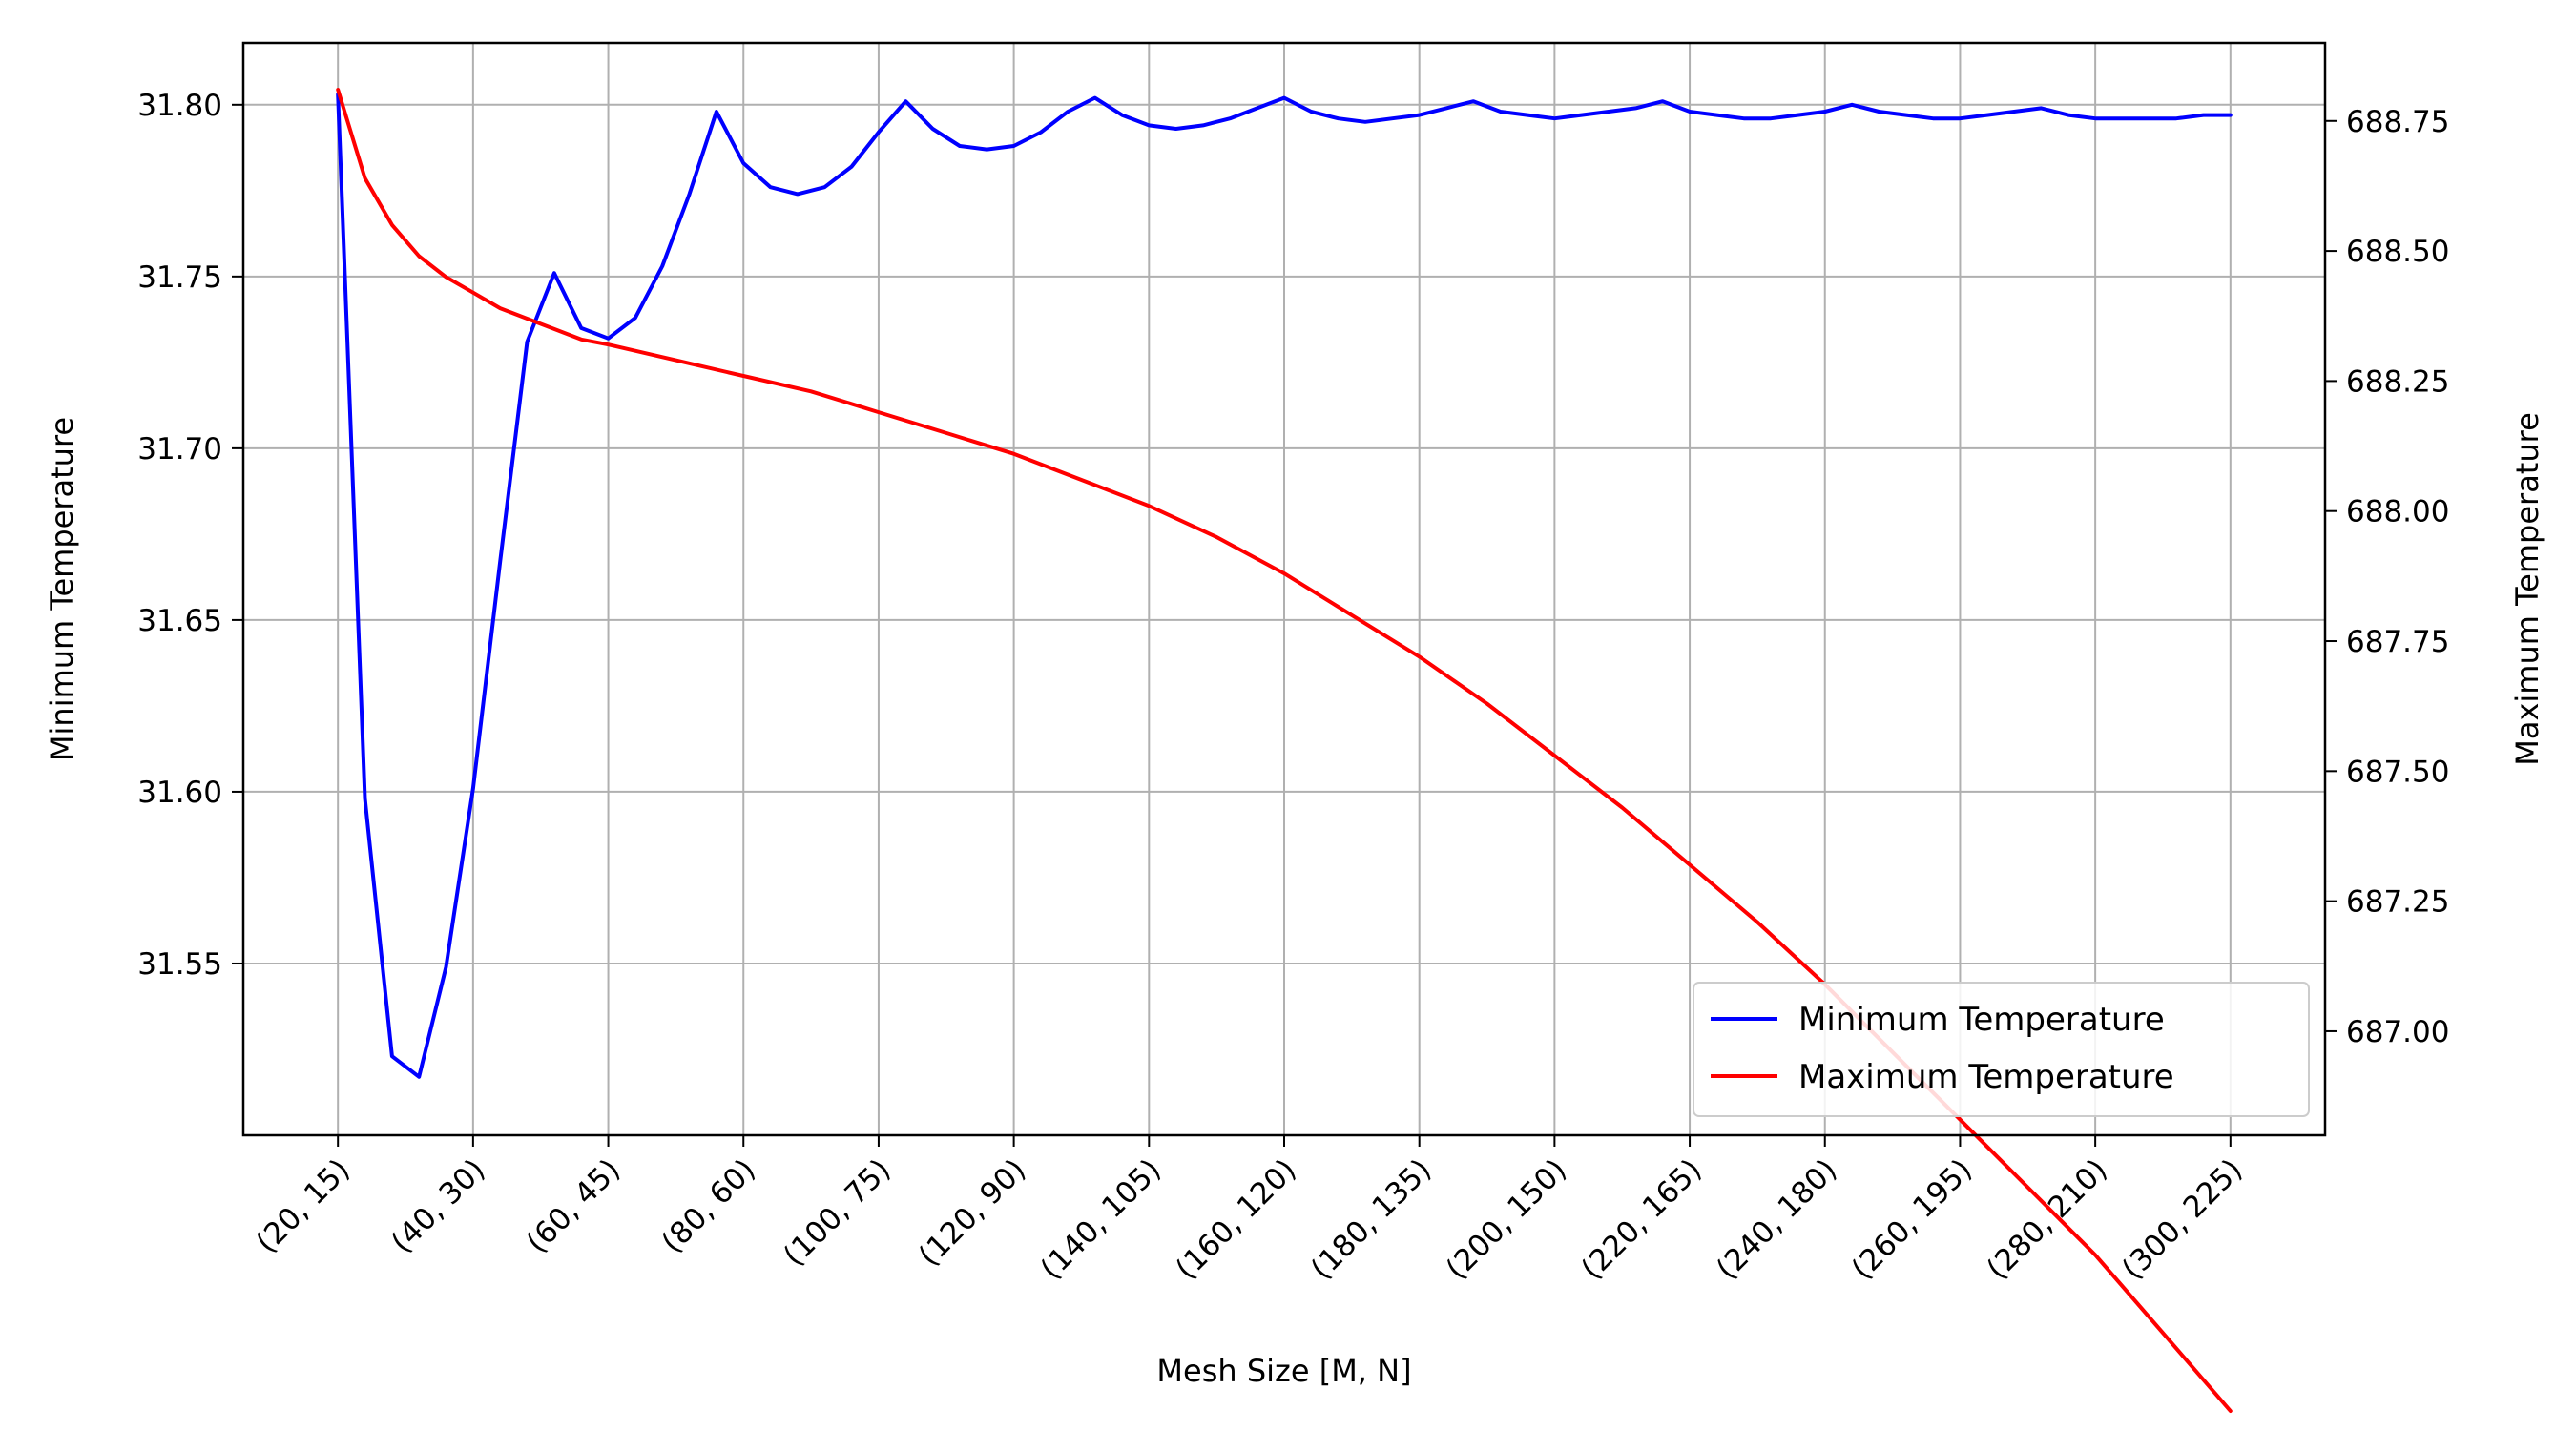 The height and width of the screenshot is (1431, 2576). Describe the element at coordinates (2397, 252) in the screenshot. I see `y-right-tick-label: 688.50` at that location.